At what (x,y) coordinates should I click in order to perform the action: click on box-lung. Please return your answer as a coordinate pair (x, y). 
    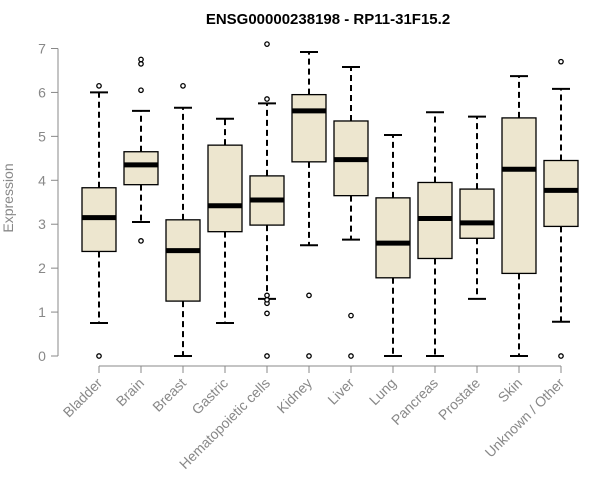
    Looking at the image, I should click on (393, 245).